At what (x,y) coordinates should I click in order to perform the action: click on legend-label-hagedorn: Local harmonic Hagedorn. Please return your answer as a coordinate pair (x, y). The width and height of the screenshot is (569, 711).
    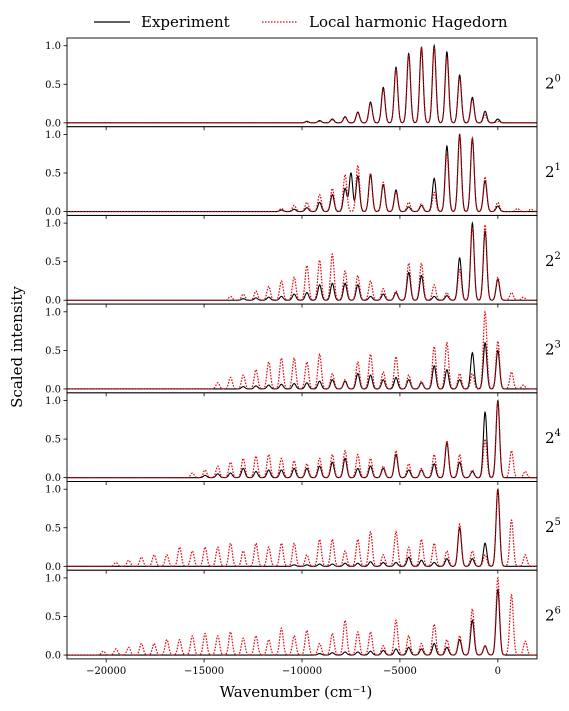
    Looking at the image, I should click on (408, 22).